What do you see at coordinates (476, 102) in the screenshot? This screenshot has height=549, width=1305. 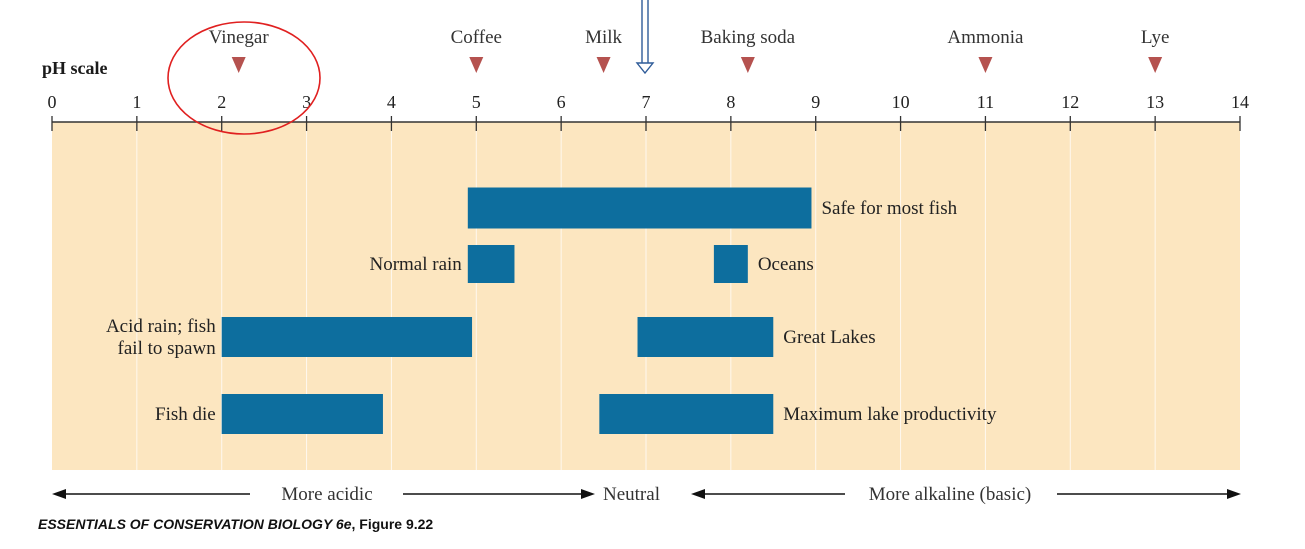 I see `tick-label-5: 5` at bounding box center [476, 102].